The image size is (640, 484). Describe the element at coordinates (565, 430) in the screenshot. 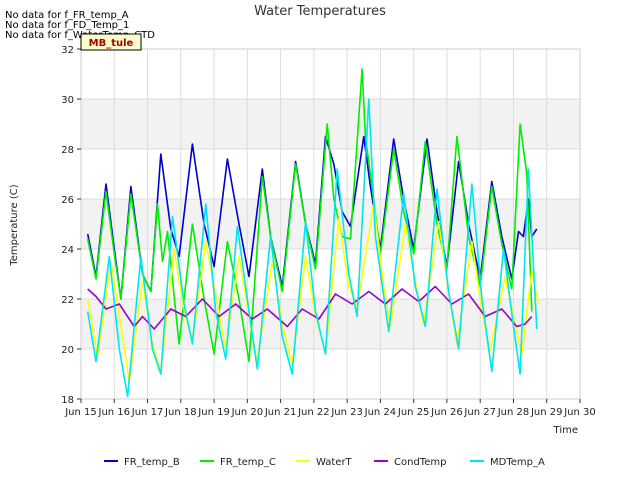

I see `x-axis-label: Time` at that location.